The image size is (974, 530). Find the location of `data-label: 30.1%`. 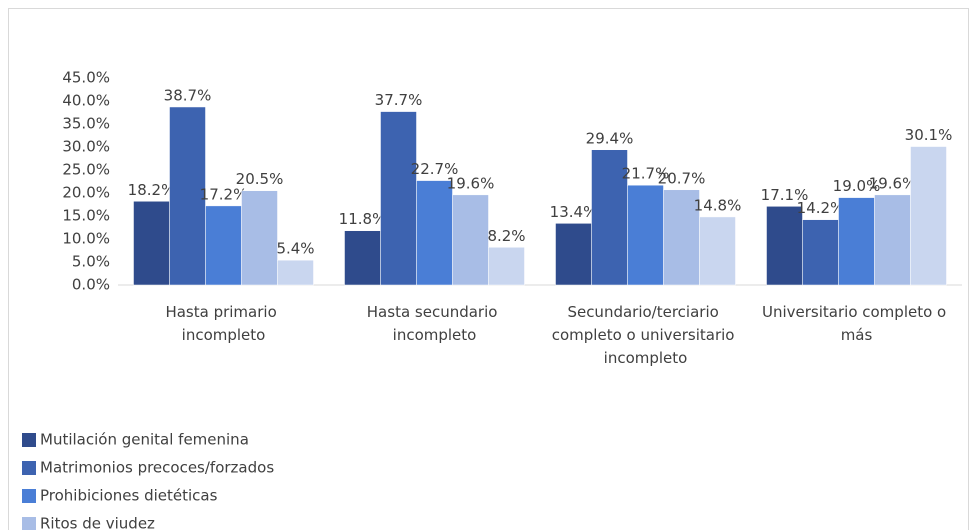

data-label: 30.1% is located at coordinates (929, 135).